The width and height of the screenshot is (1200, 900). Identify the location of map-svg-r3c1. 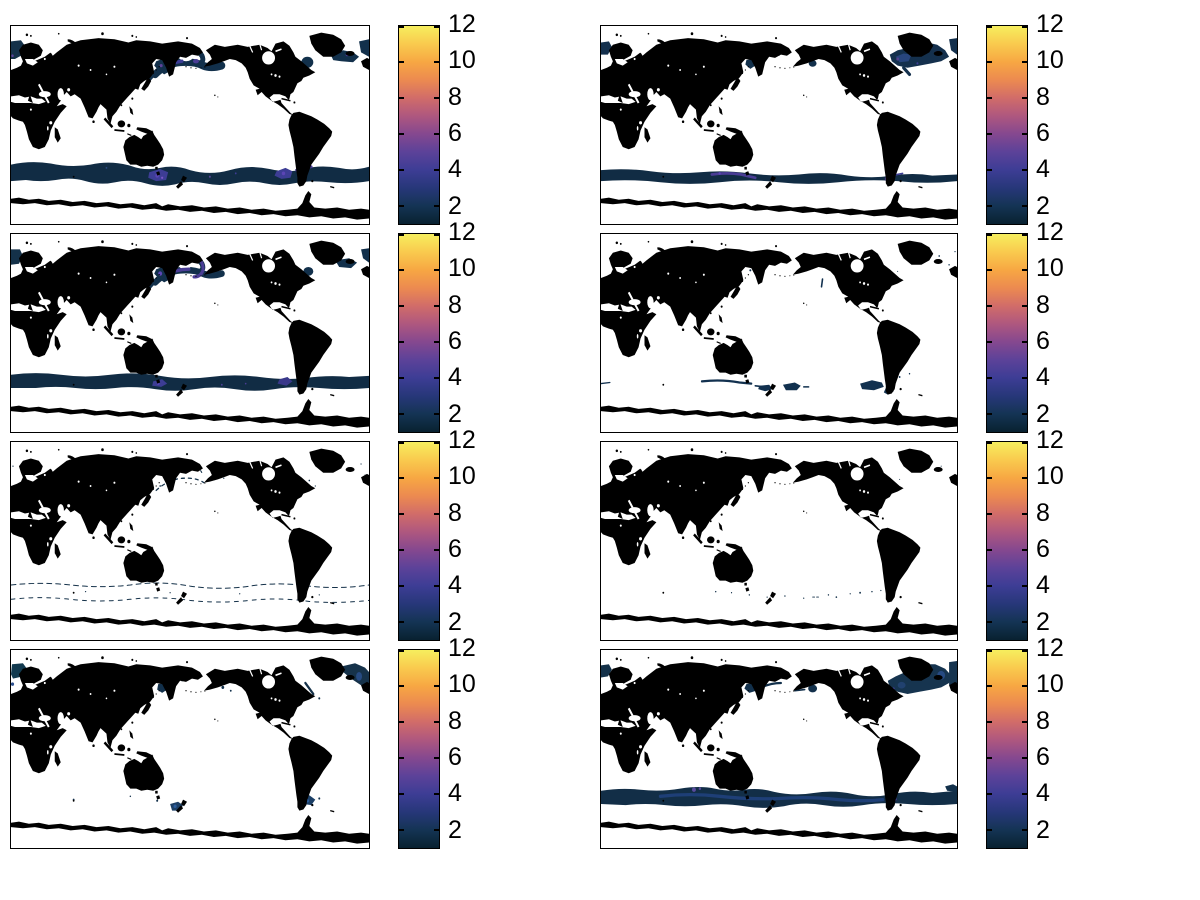
(190, 541).